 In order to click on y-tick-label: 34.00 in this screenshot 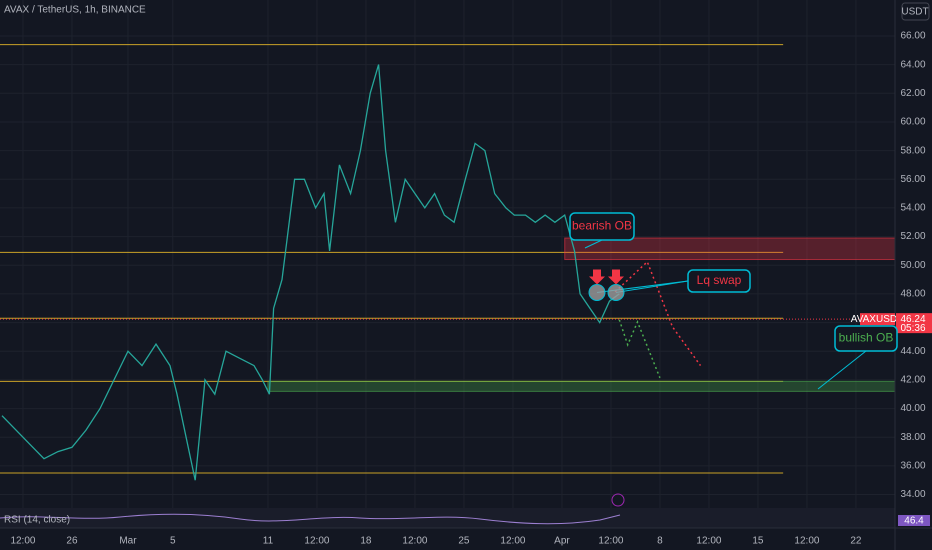, I will do `click(912, 494)`.